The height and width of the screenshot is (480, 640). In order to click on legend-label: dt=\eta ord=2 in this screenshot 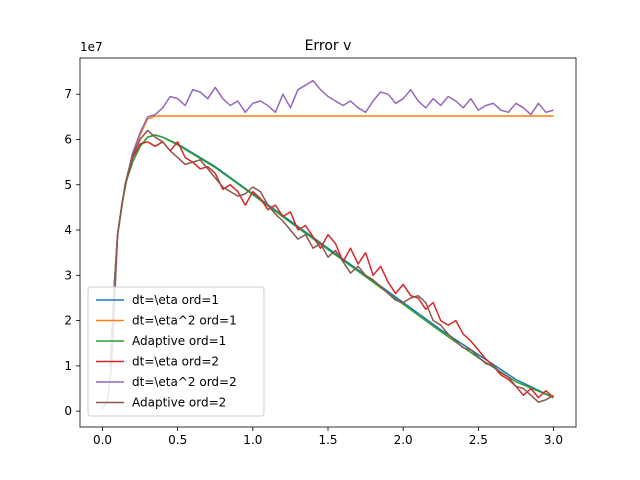, I will do `click(175, 362)`.